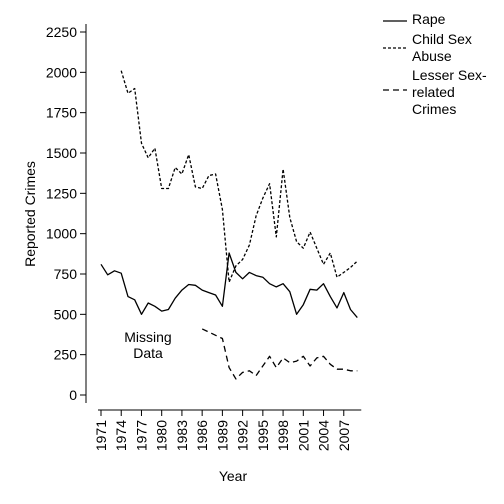 The image size is (504, 504). What do you see at coordinates (147, 337) in the screenshot?
I see `missing-data-annotation-line1: Missing` at bounding box center [147, 337].